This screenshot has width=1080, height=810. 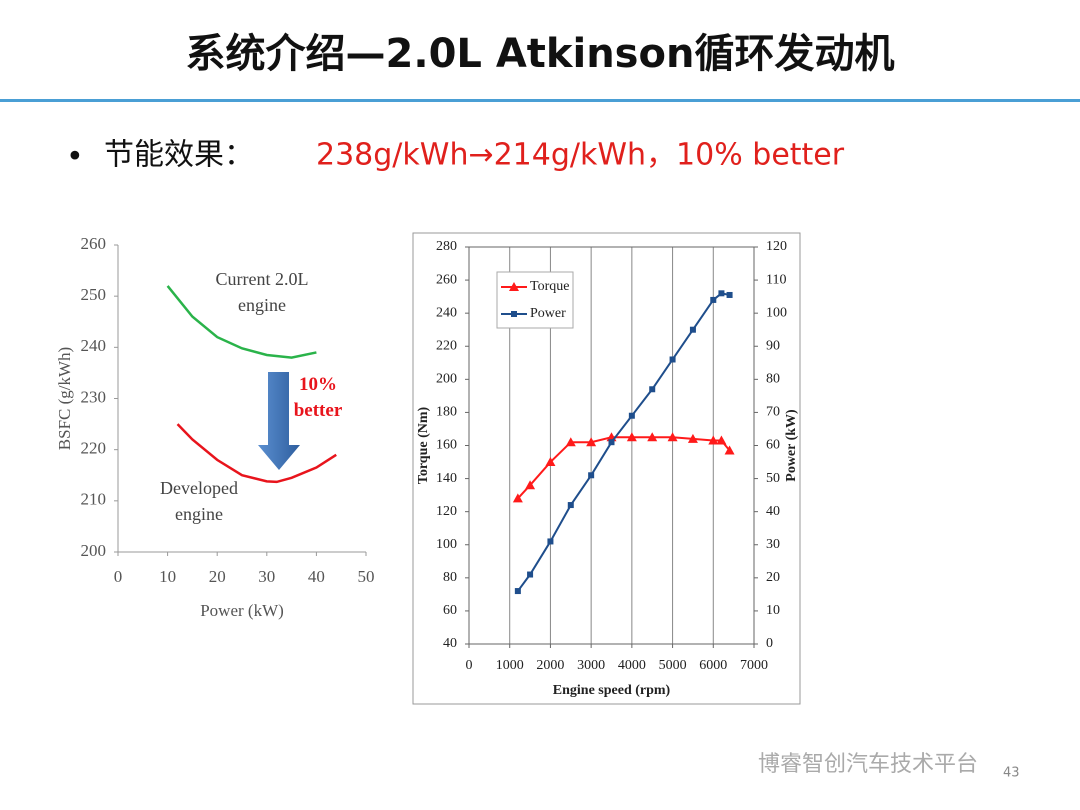 I want to click on annotation: 10% better, so click(x=318, y=397).